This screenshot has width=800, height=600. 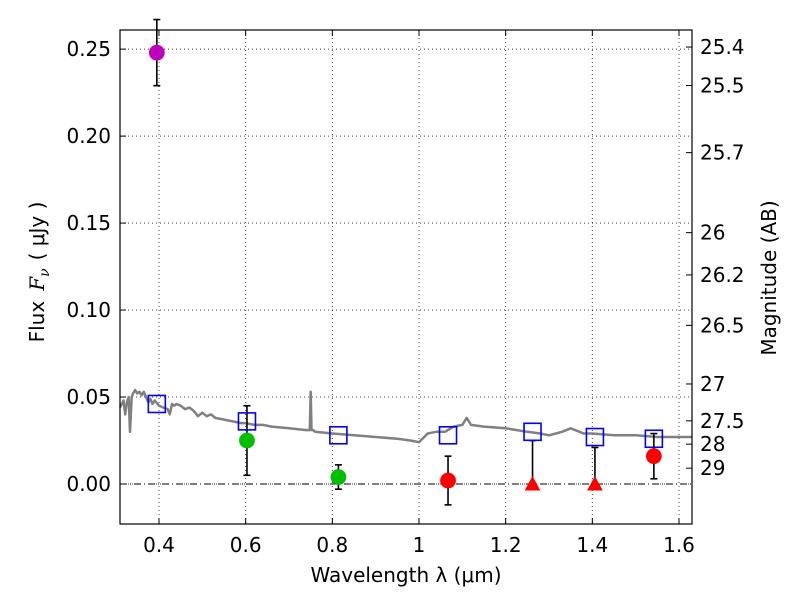 I want to click on y-tick-label: 0.00, so click(x=88, y=484).